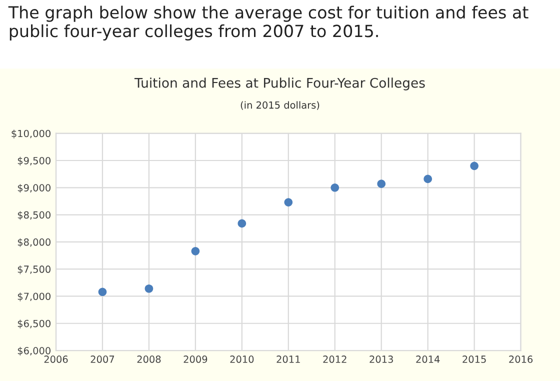 This screenshot has height=381, width=560. I want to click on y-tick-label: $8,500, so click(34, 215).